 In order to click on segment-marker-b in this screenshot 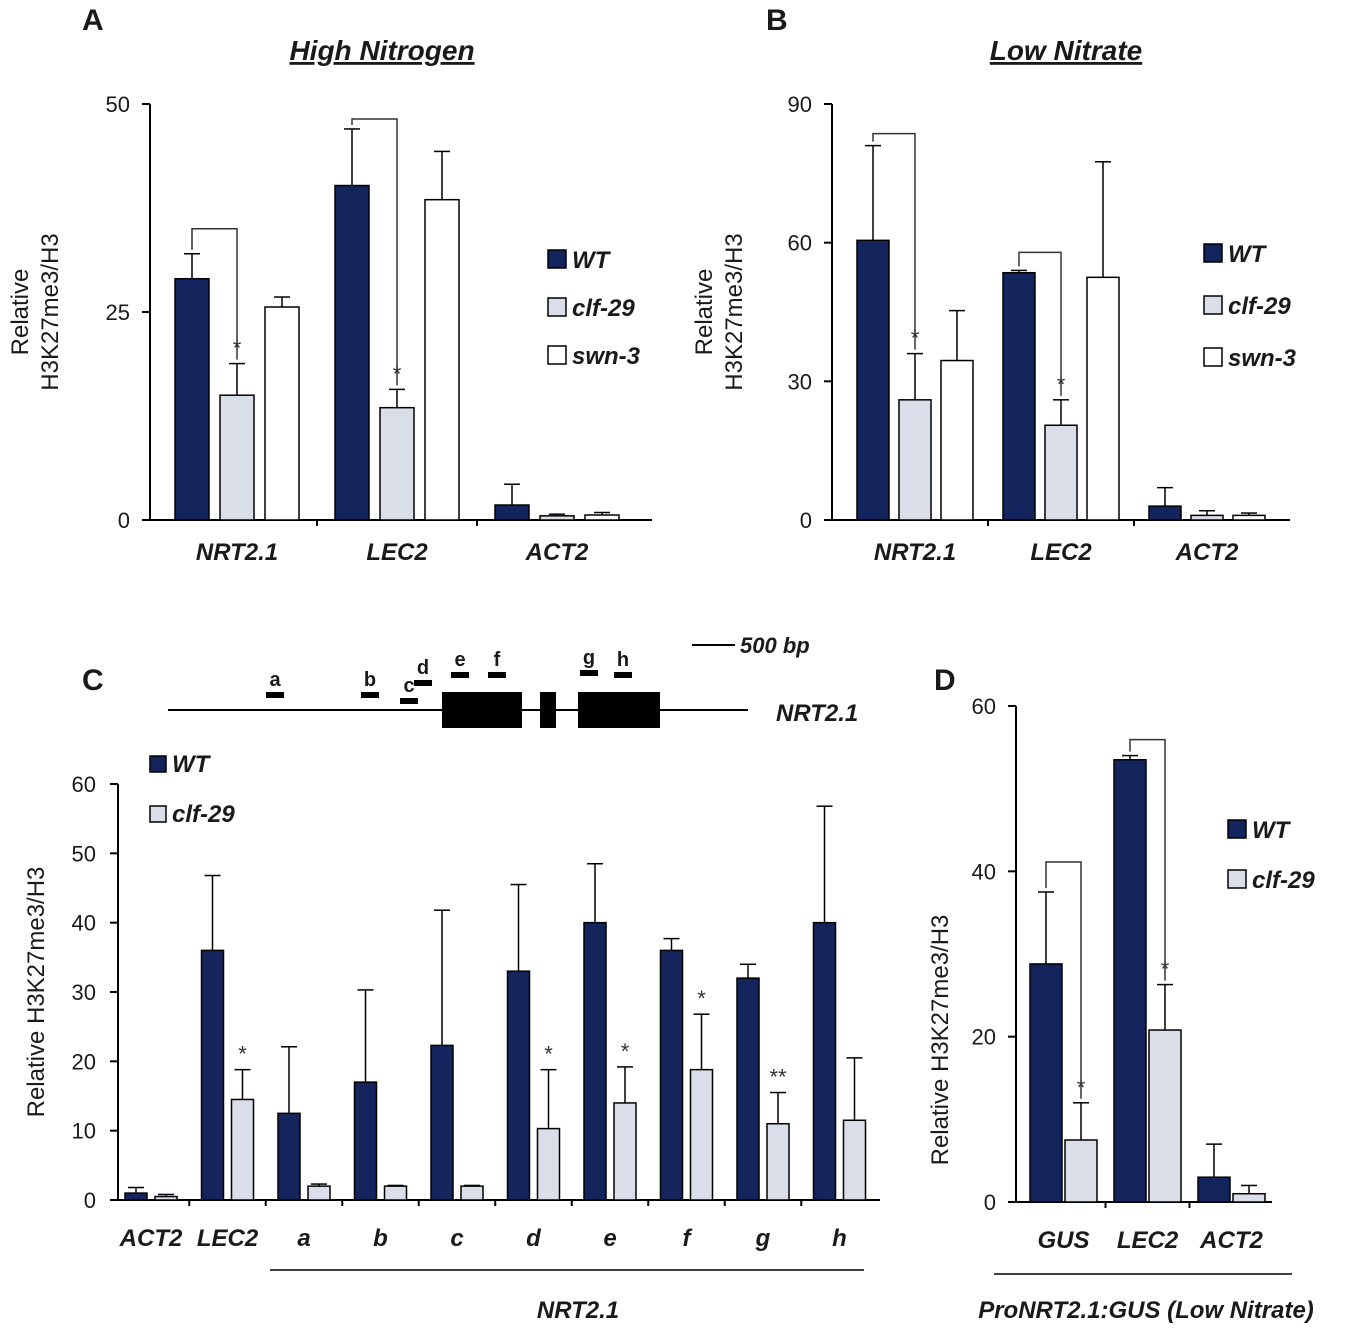, I will do `click(370, 695)`.